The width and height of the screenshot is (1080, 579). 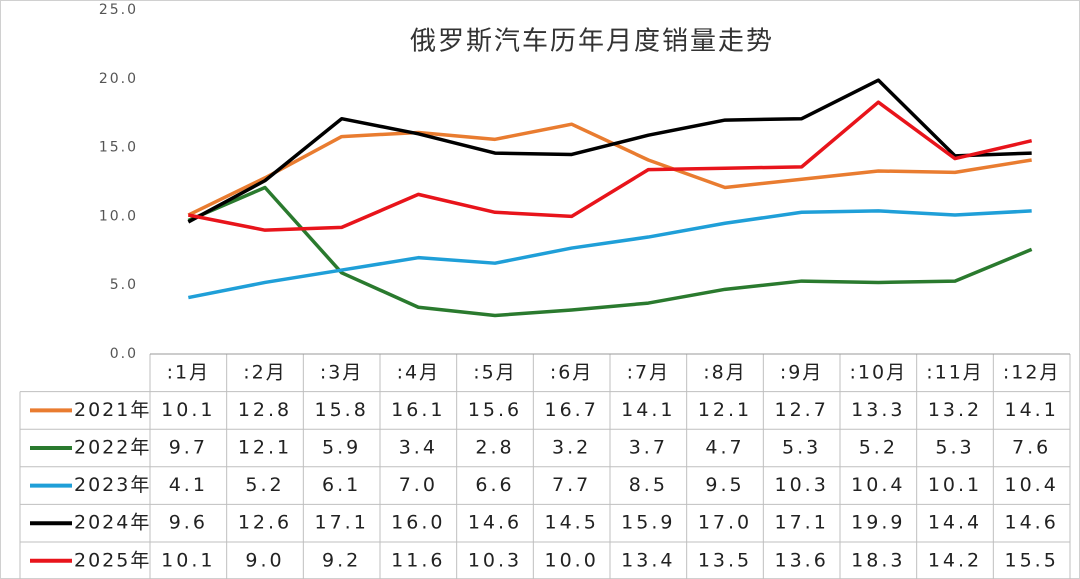 I want to click on table-value: 15.6, so click(x=495, y=410).